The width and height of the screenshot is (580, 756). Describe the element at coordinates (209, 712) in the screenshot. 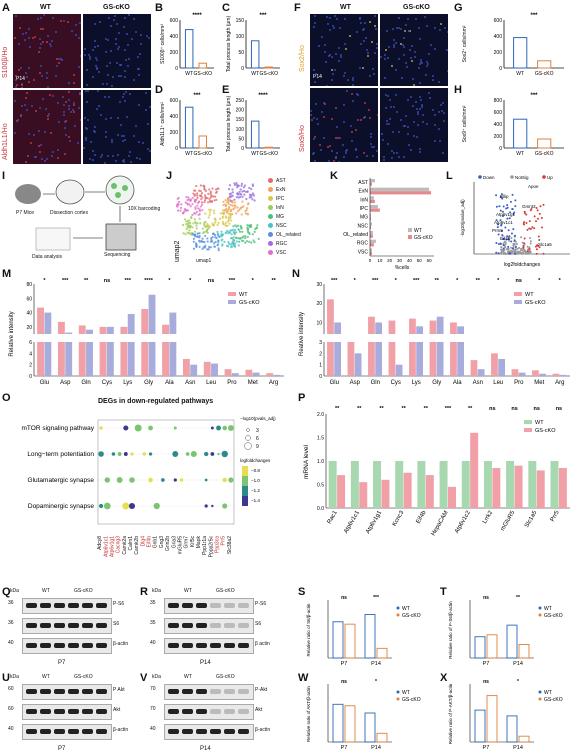

I see `blot-strip` at that location.